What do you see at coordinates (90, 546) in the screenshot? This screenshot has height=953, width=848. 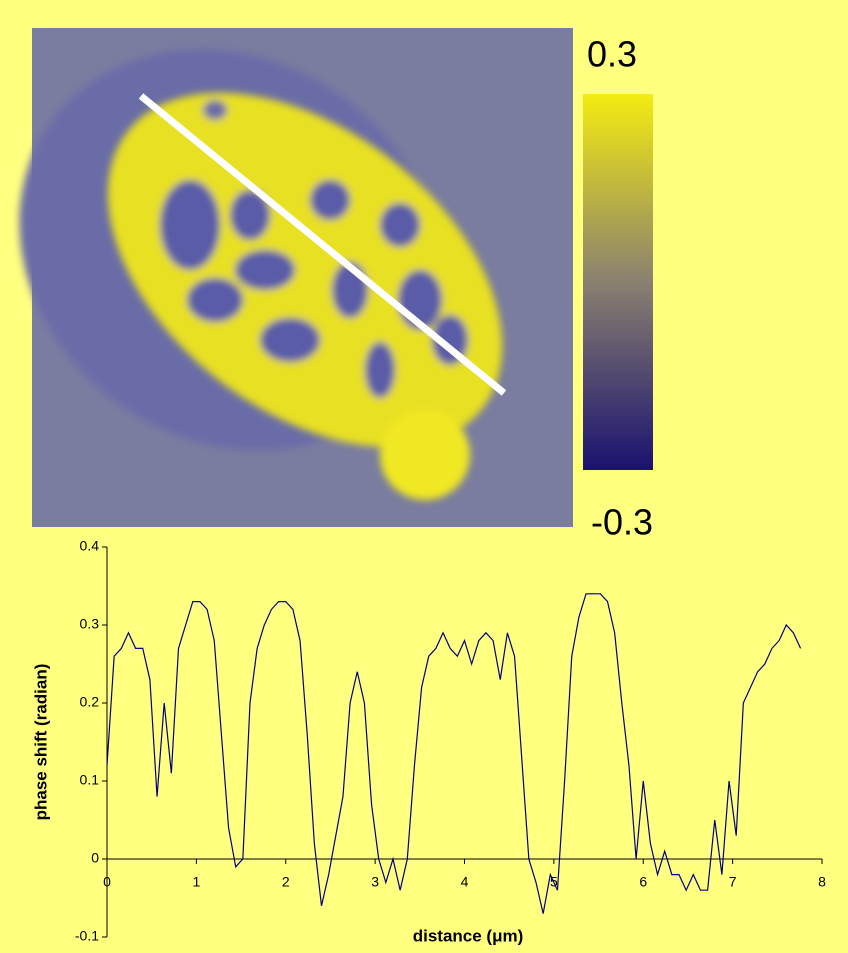 I see `y-tick-label: 0.4` at bounding box center [90, 546].